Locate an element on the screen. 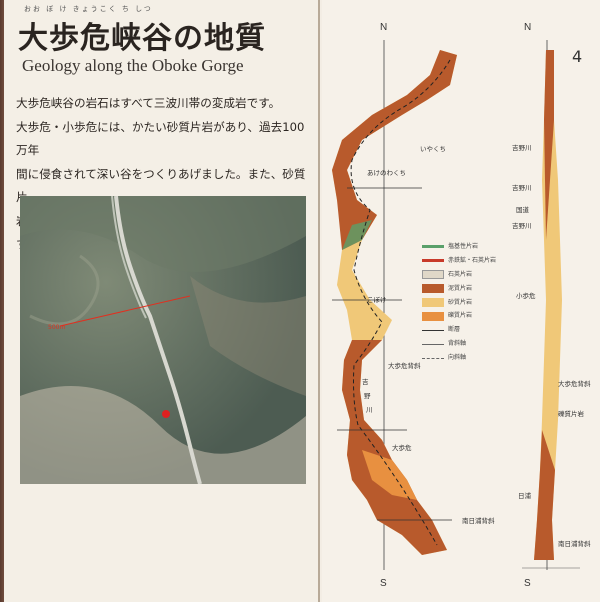 The image size is (600, 602). page-title: 大歩危峡谷の地質 is located at coordinates (142, 38).